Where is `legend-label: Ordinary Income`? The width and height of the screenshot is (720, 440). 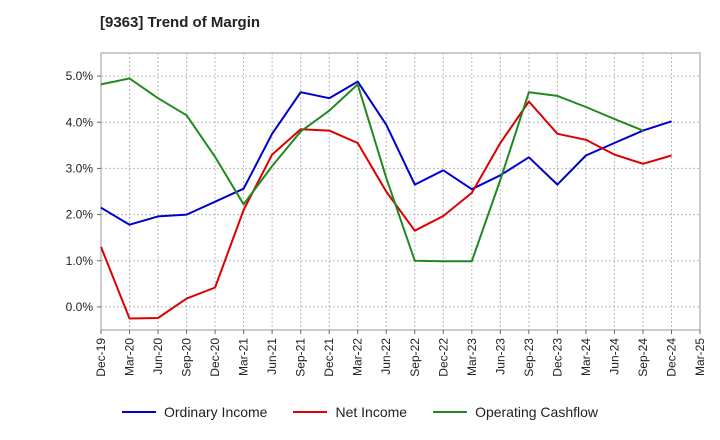
legend-label: Ordinary Income is located at coordinates (215, 412).